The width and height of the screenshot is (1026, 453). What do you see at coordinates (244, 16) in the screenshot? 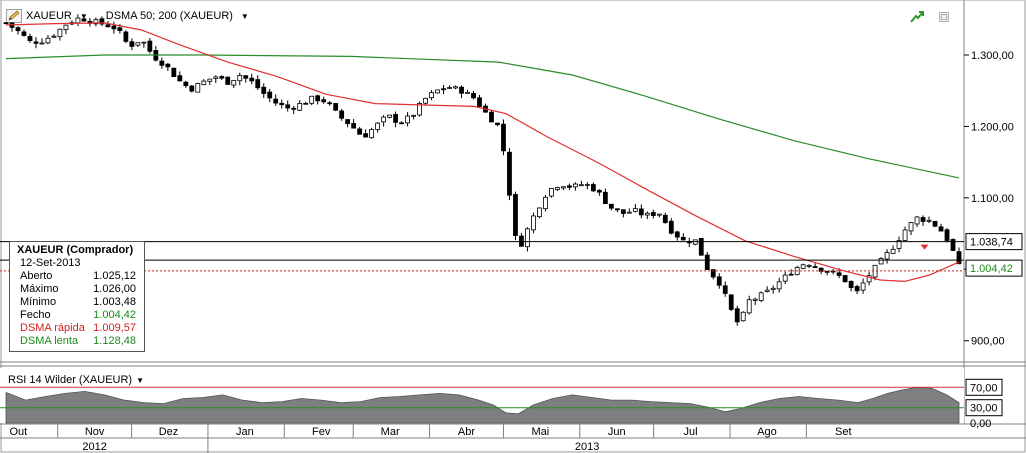
I see `indicator-caret-icon: ▼` at bounding box center [244, 16].